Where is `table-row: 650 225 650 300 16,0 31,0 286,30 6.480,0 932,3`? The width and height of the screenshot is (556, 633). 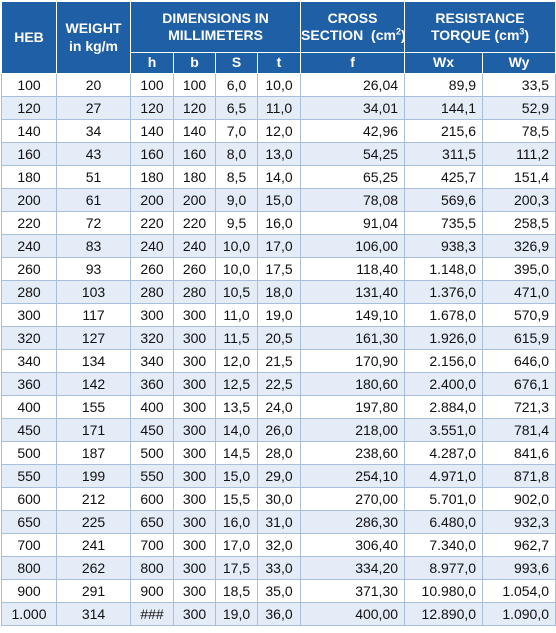
table-row: 650 225 650 300 16,0 31,0 286,30 6.480,0 932,3 is located at coordinates (278, 522).